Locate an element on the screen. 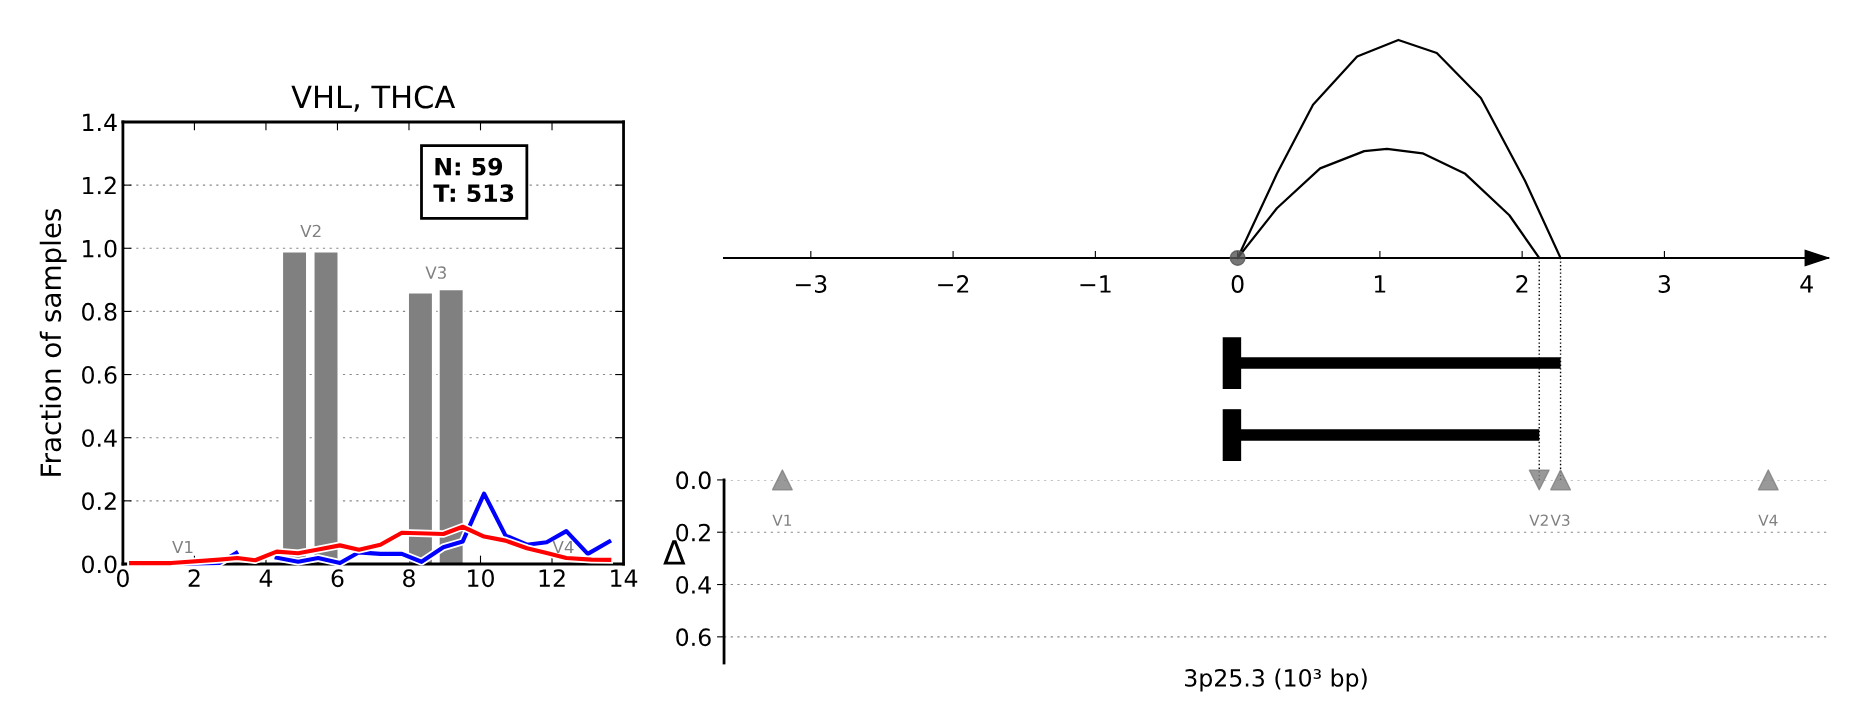  y-tick-label: 0.8 is located at coordinates (99, 311).